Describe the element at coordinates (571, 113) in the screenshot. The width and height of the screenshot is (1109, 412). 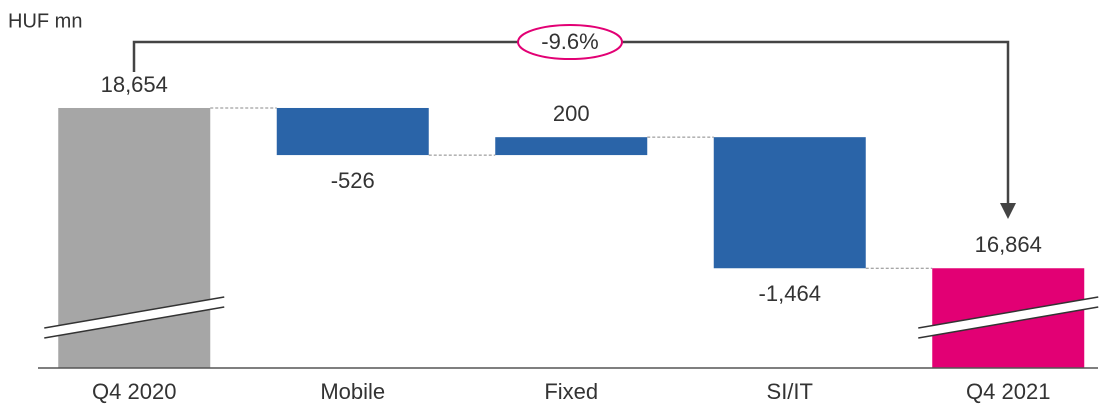
I see `value-label: 200` at that location.